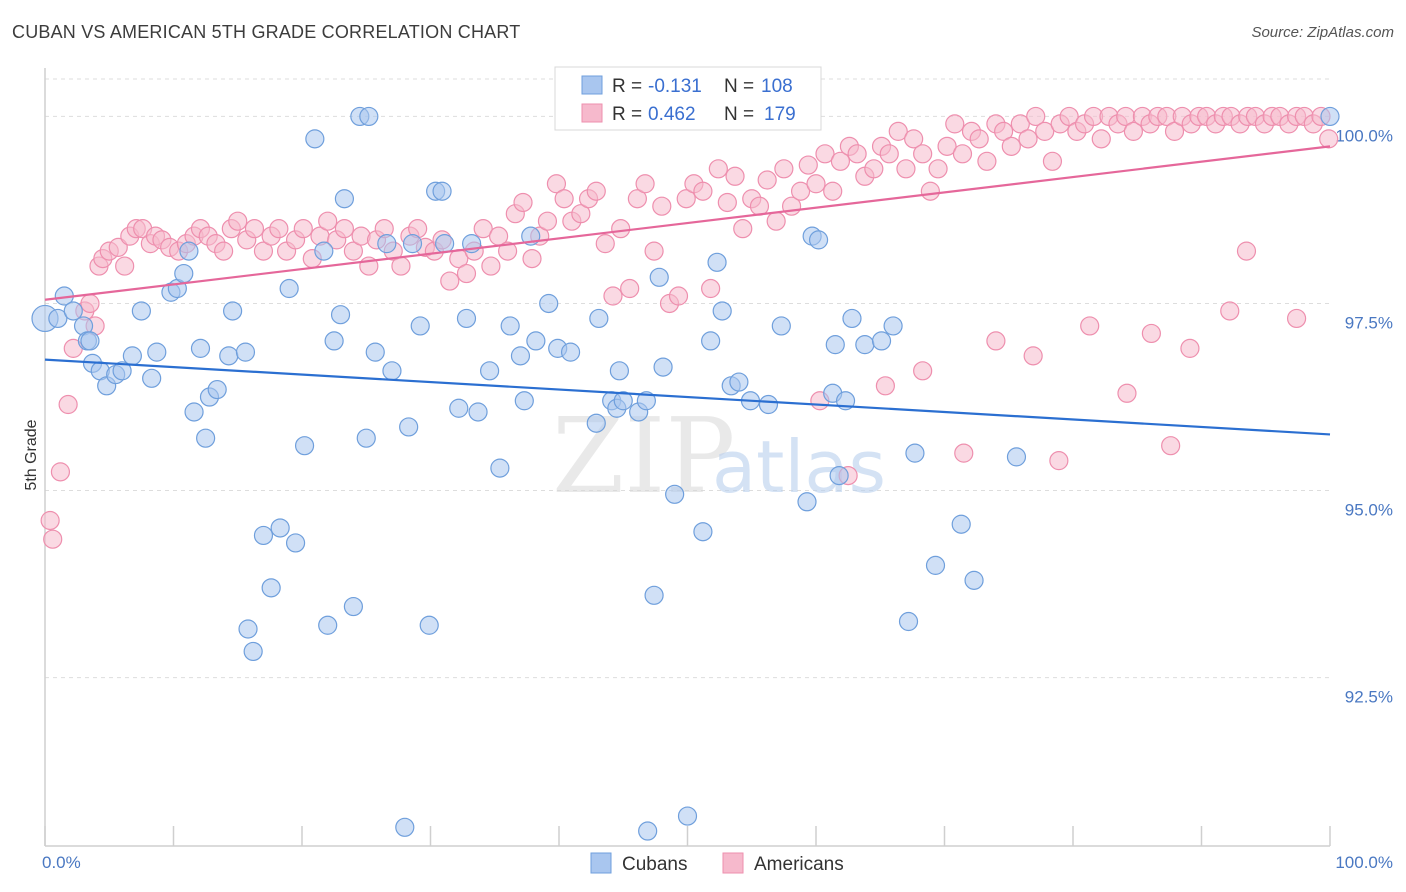 Image resolution: width=1406 pixels, height=892 pixels. What do you see at coordinates (688, 98) in the screenshot?
I see `stats-legend: R = -0.131 N = 108 R = 0.462 N = 179` at bounding box center [688, 98].